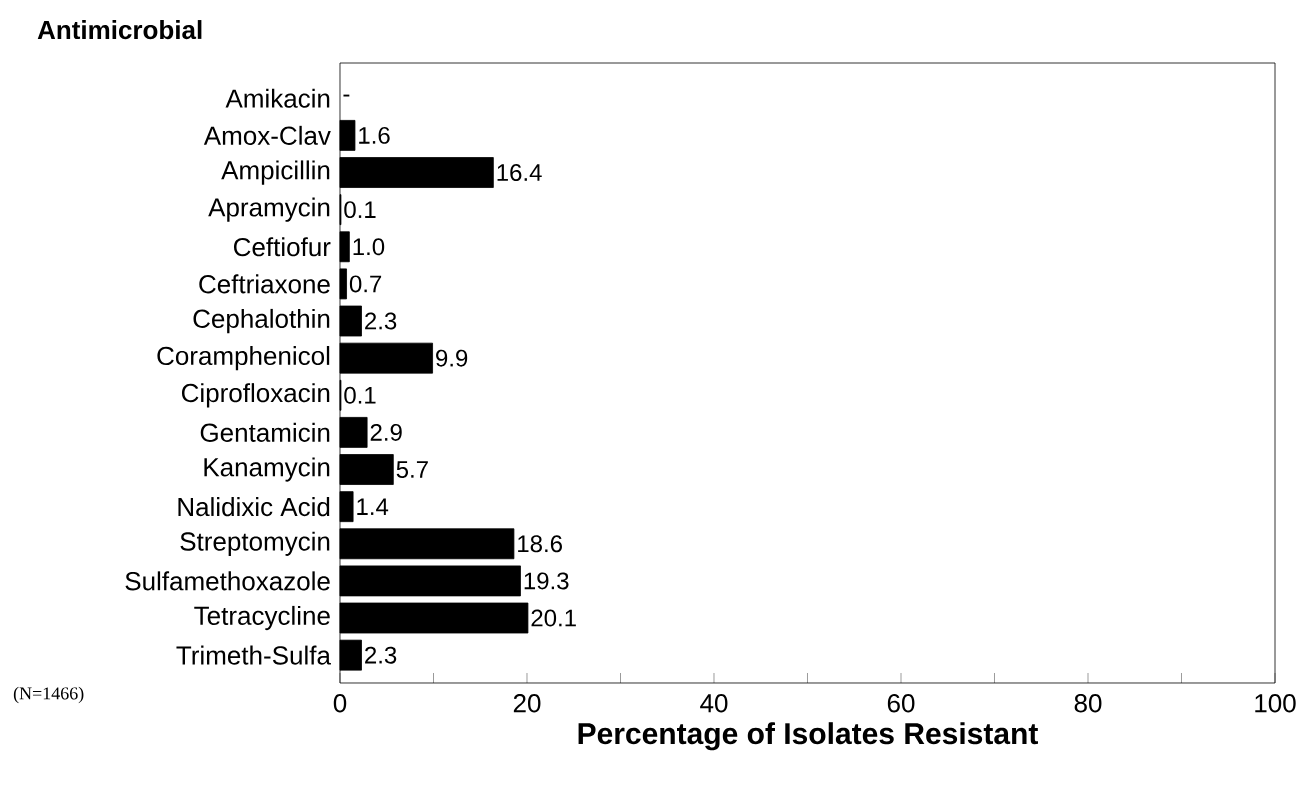 Image resolution: width=1313 pixels, height=791 pixels. What do you see at coordinates (265, 432) in the screenshot?
I see `y-tick-label: Gentamicin` at bounding box center [265, 432].